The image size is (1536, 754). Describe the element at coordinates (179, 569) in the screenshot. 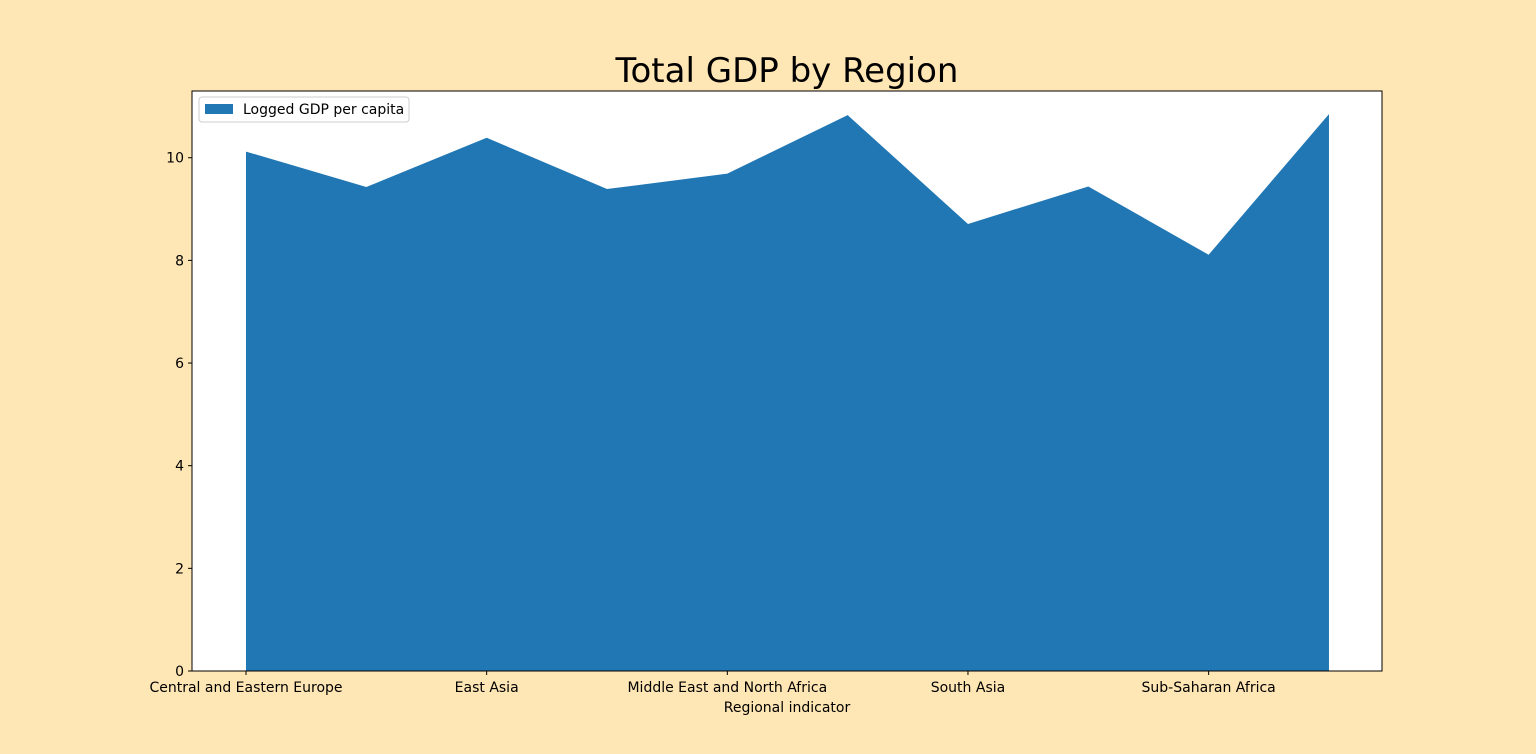

I see `y-tick-label: 2` at that location.